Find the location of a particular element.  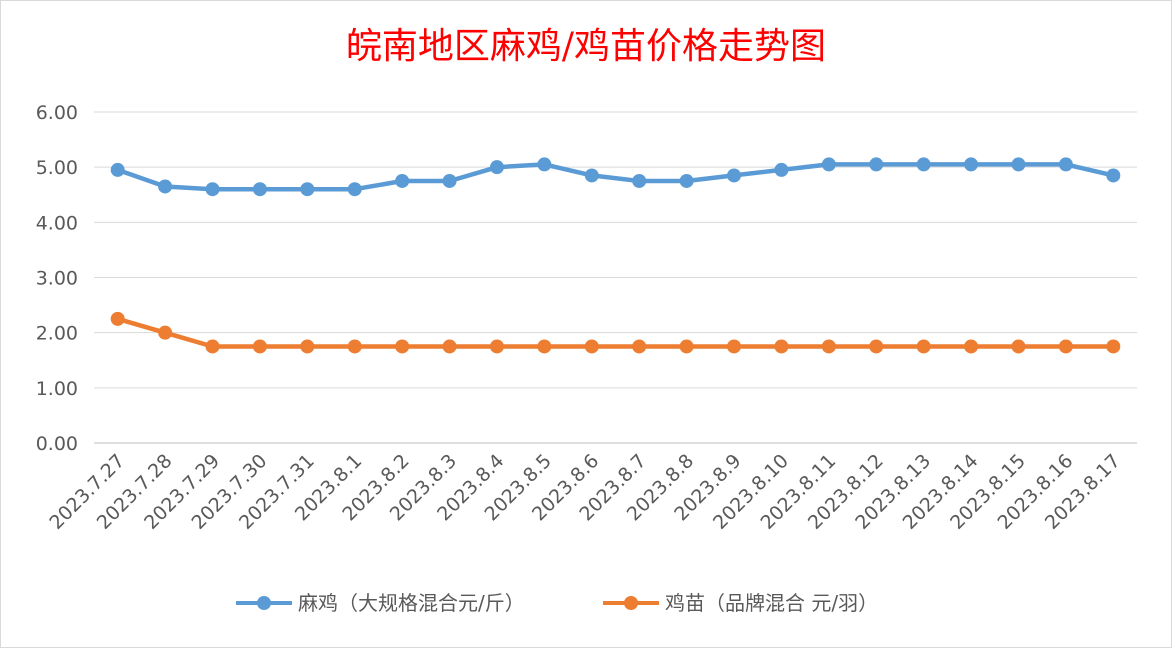

y-tick-label: 3.00 is located at coordinates (57, 279).